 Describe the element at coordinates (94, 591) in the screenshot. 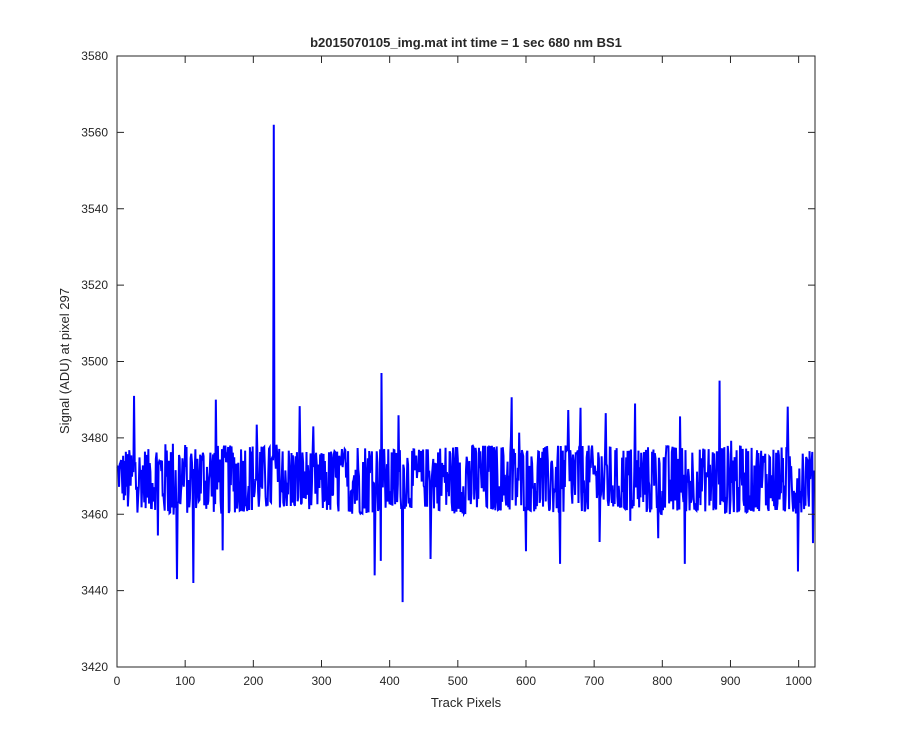

I see `y-tick-label: 3440` at that location.